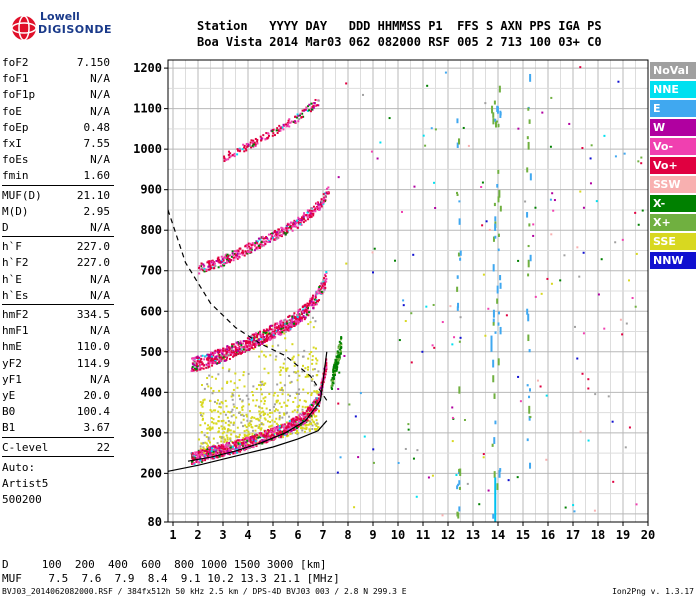  I want to click on param-value: 2.95, so click(97, 211).